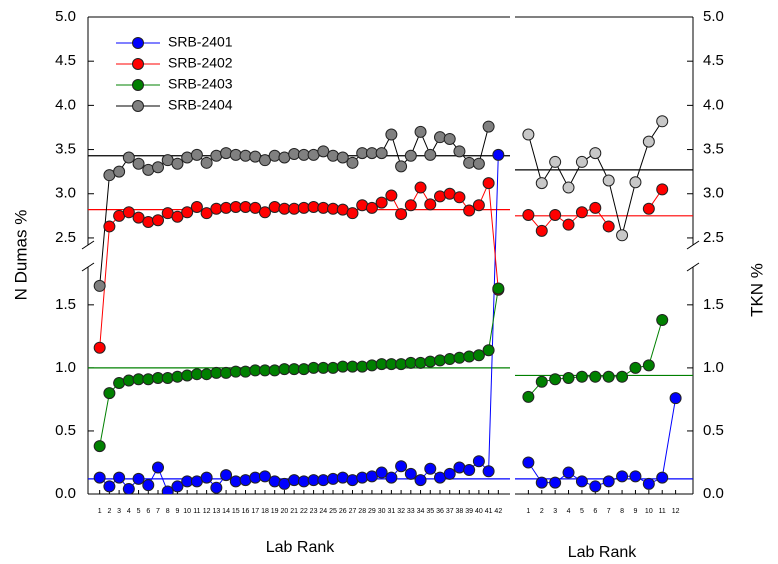 The height and width of the screenshot is (564, 778). I want to click on y-tick-label: 2.5, so click(65, 237).